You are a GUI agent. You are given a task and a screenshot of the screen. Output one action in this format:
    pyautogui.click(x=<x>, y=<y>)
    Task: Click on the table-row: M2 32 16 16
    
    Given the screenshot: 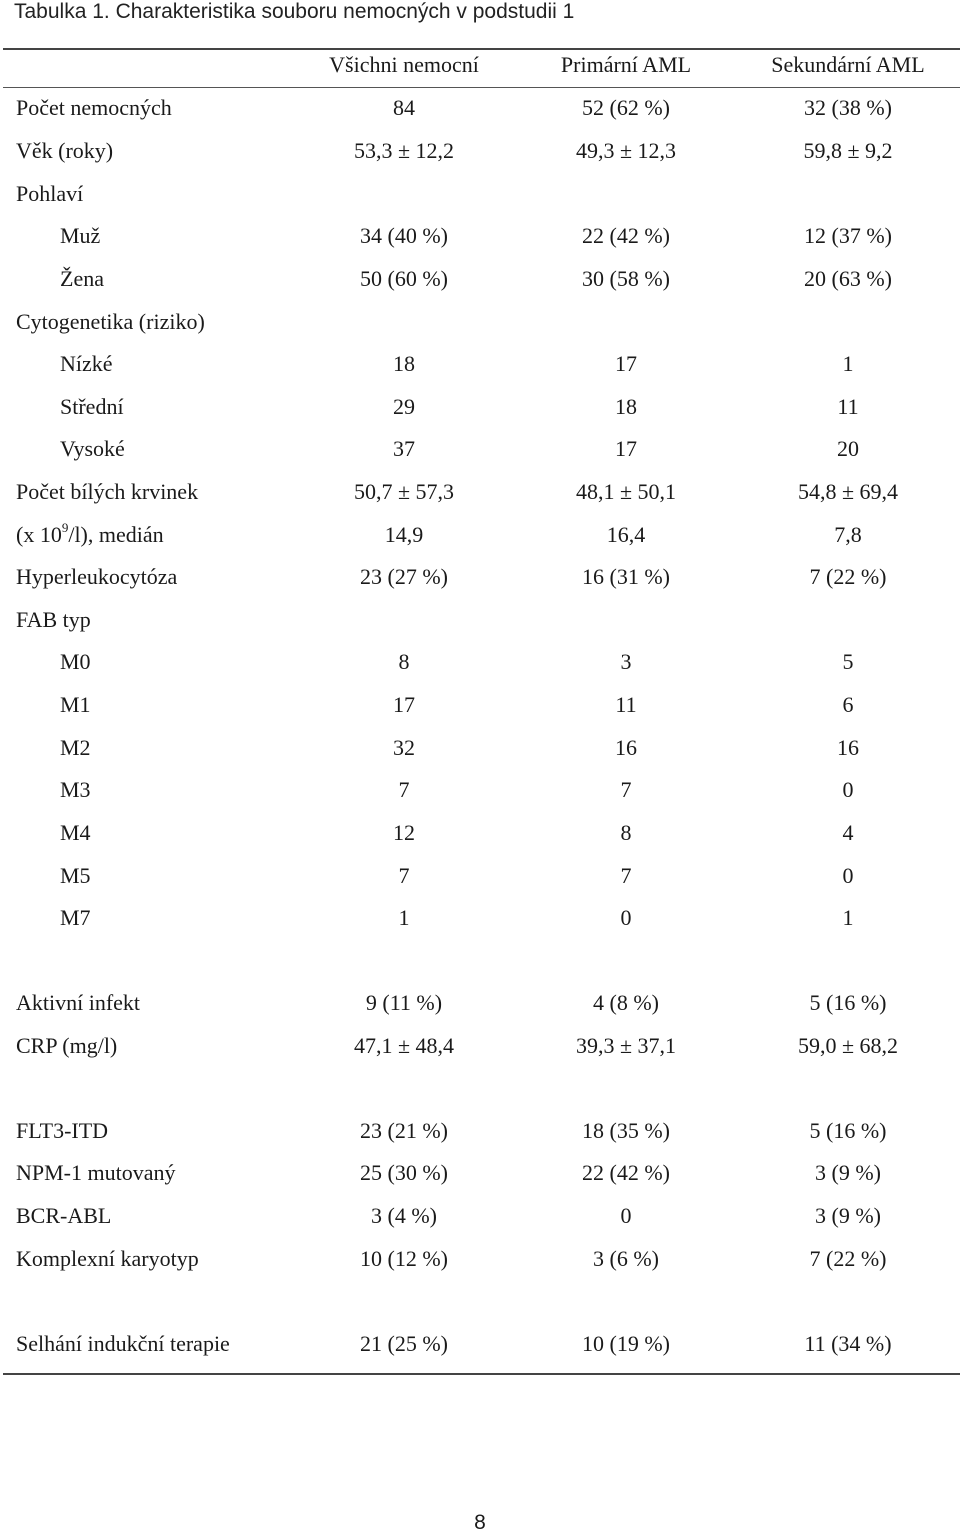 What is the action you would take?
    pyautogui.click(x=480, y=748)
    